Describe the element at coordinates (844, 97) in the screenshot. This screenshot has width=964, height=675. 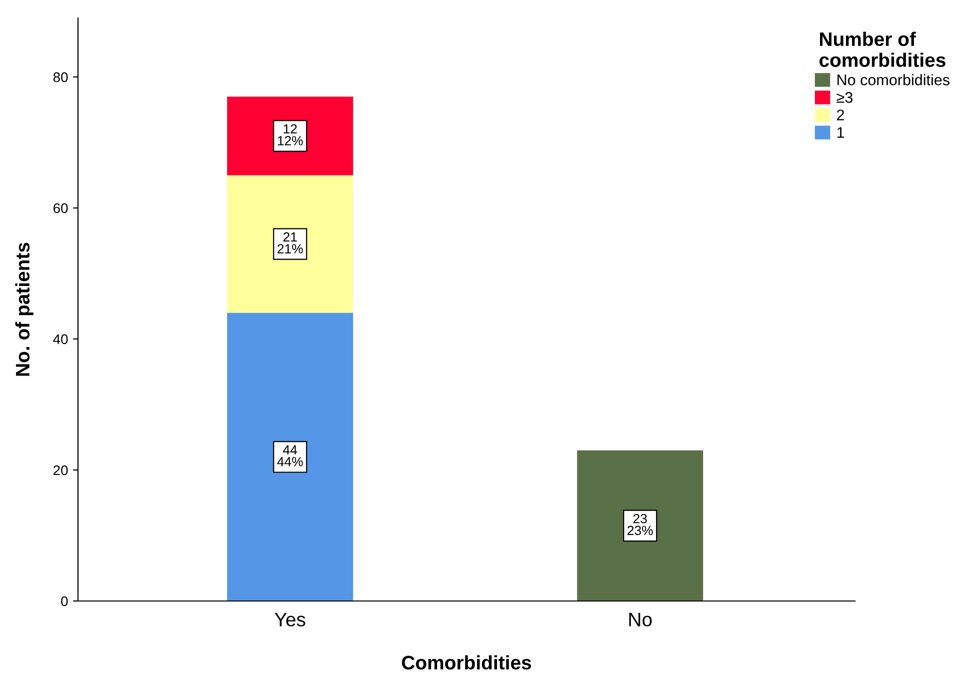
I see `legend-label: ≥3` at that location.